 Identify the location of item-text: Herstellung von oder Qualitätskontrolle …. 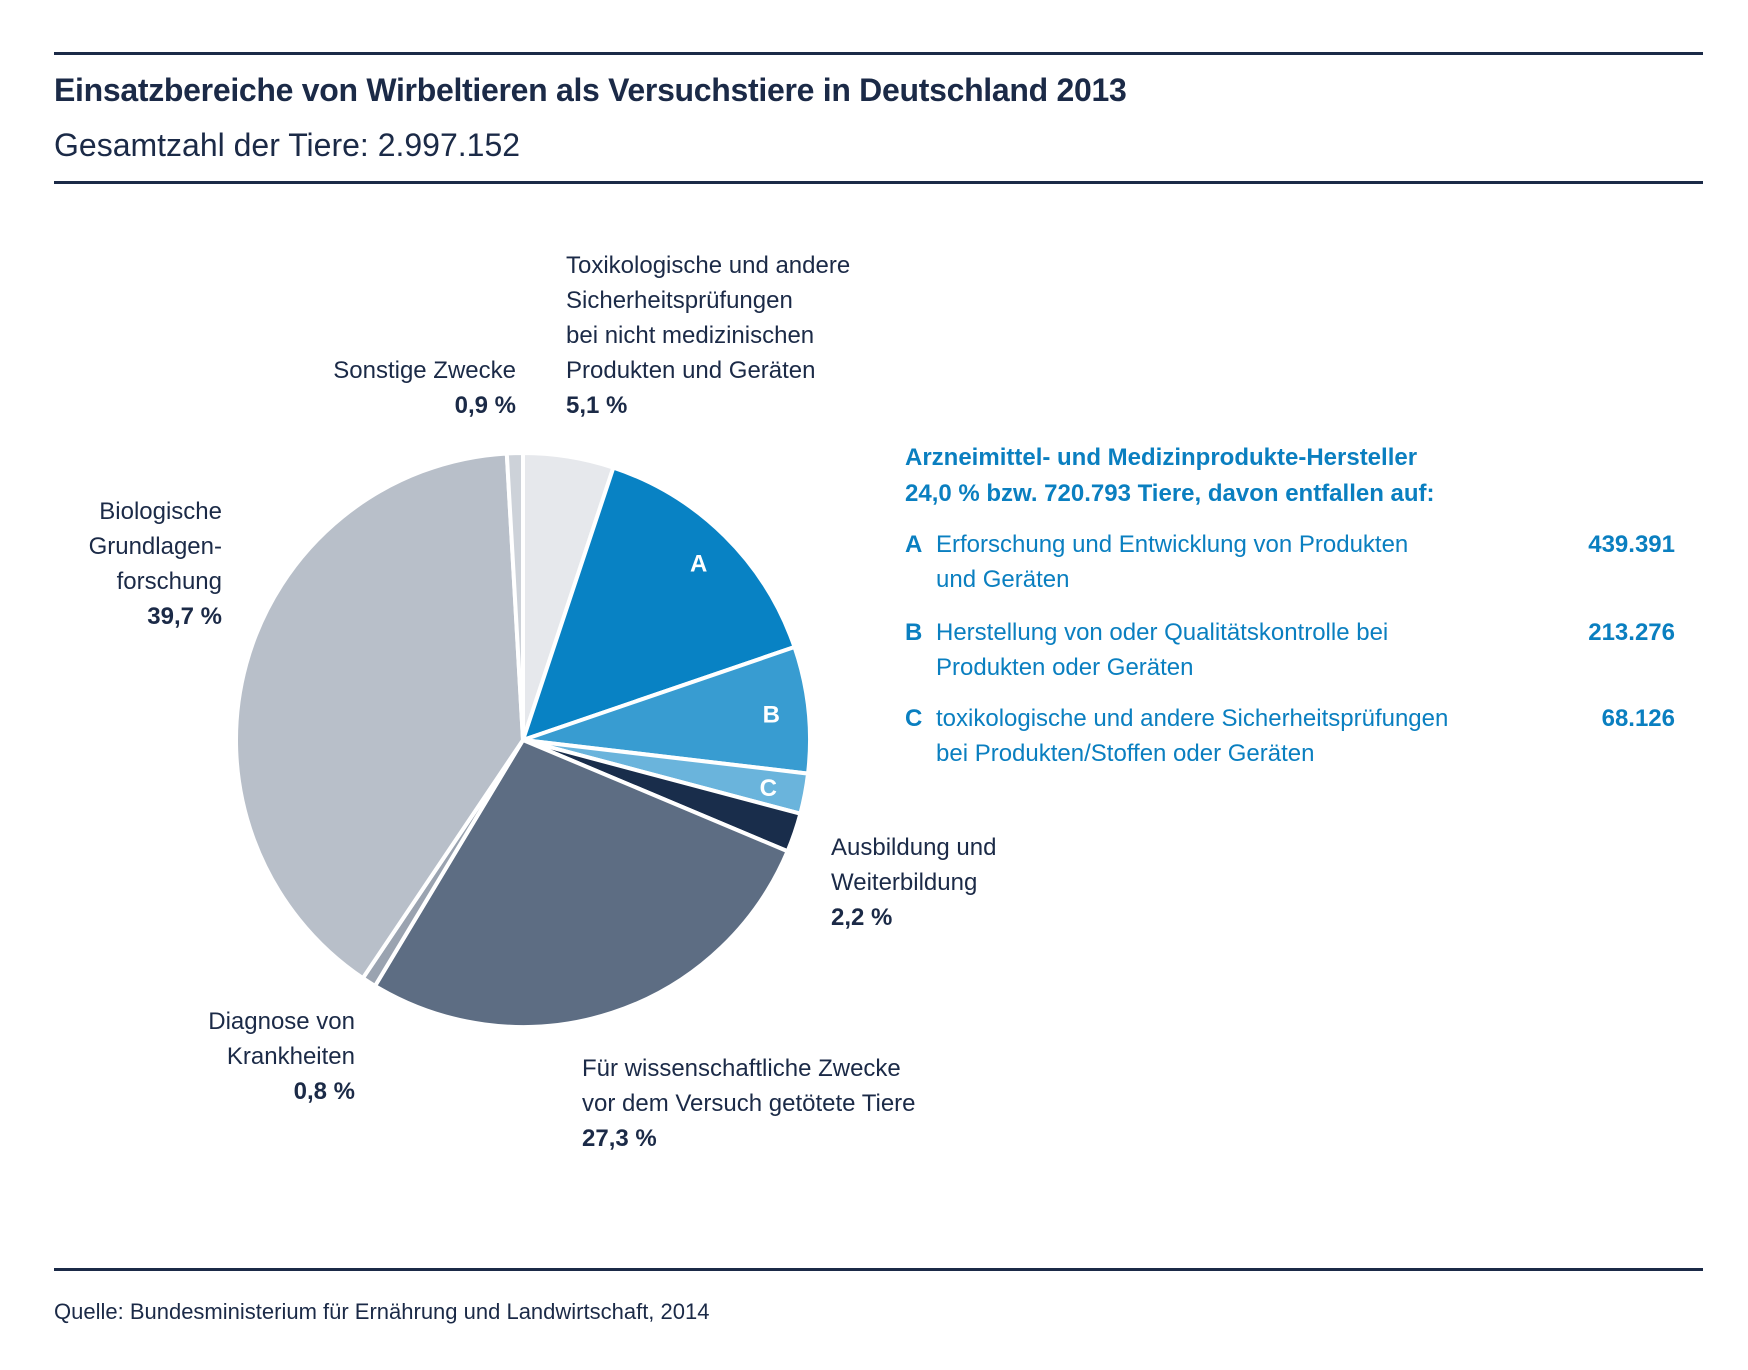
(1162, 632).